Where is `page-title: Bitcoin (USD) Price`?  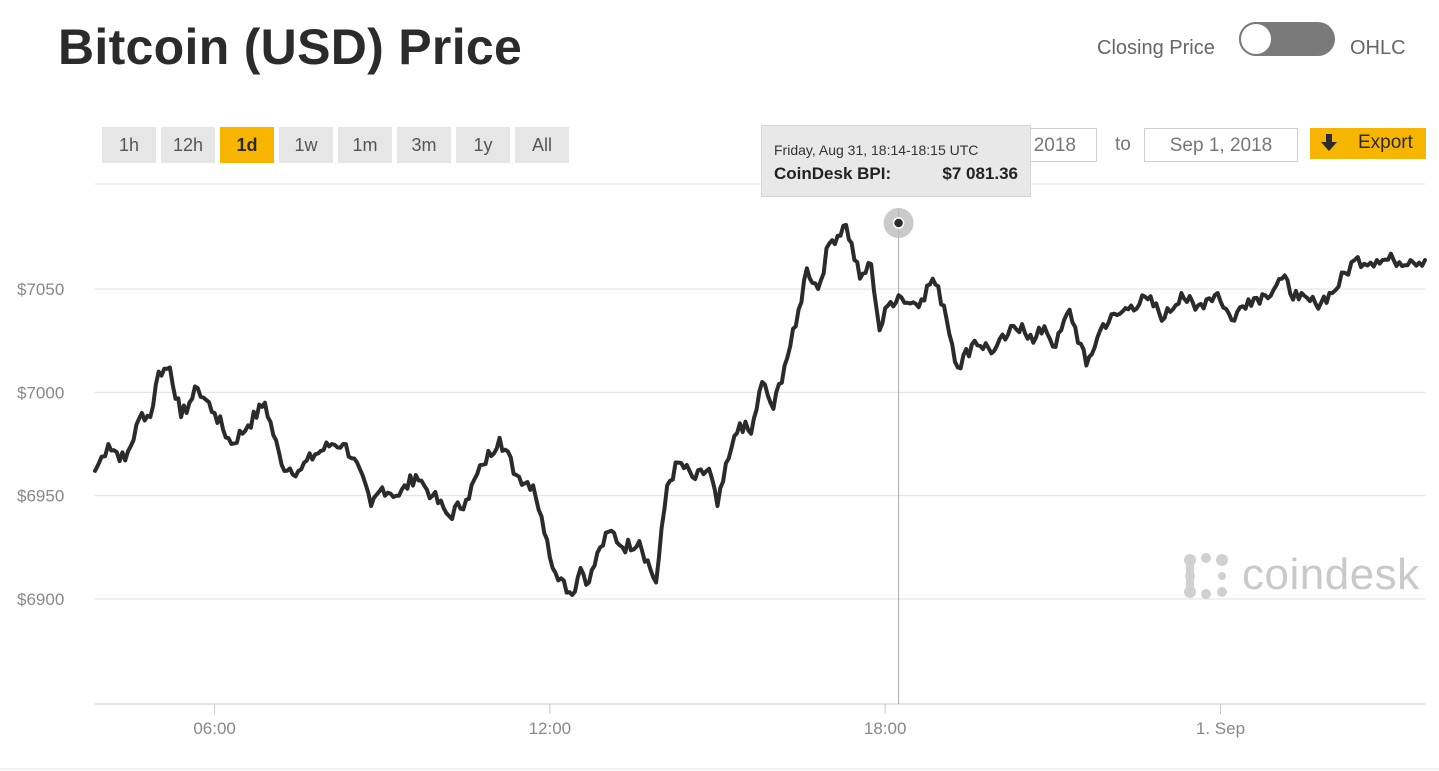 page-title: Bitcoin (USD) Price is located at coordinates (290, 47).